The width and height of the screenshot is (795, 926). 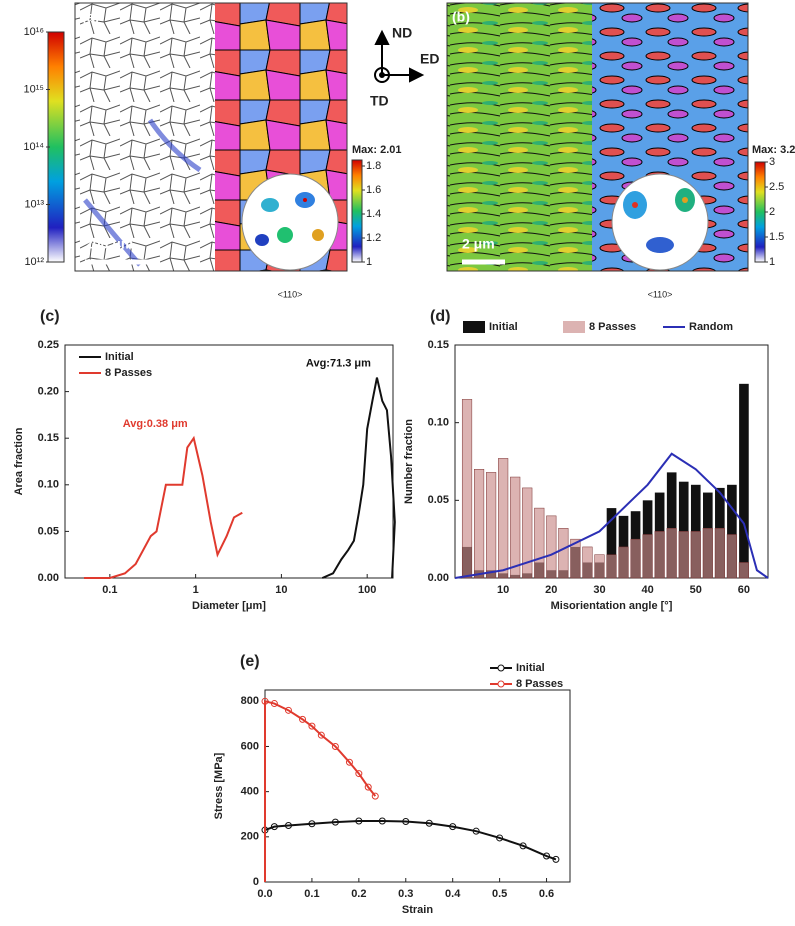 I want to click on colorbar-tick-label: 1.4, so click(x=373, y=214).